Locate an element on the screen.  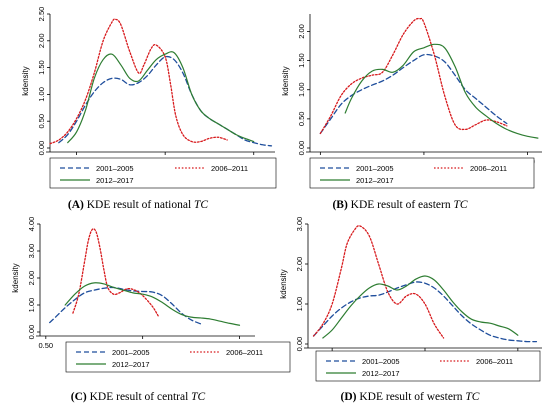
caption-text: KDE result of western is located at coordinates (410, 397).